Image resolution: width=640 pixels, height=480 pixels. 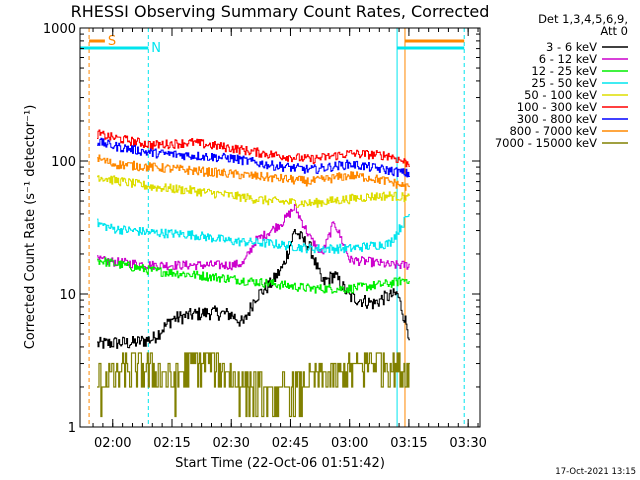 I want to click on x-tick-label-5: 03:15, so click(x=408, y=443).